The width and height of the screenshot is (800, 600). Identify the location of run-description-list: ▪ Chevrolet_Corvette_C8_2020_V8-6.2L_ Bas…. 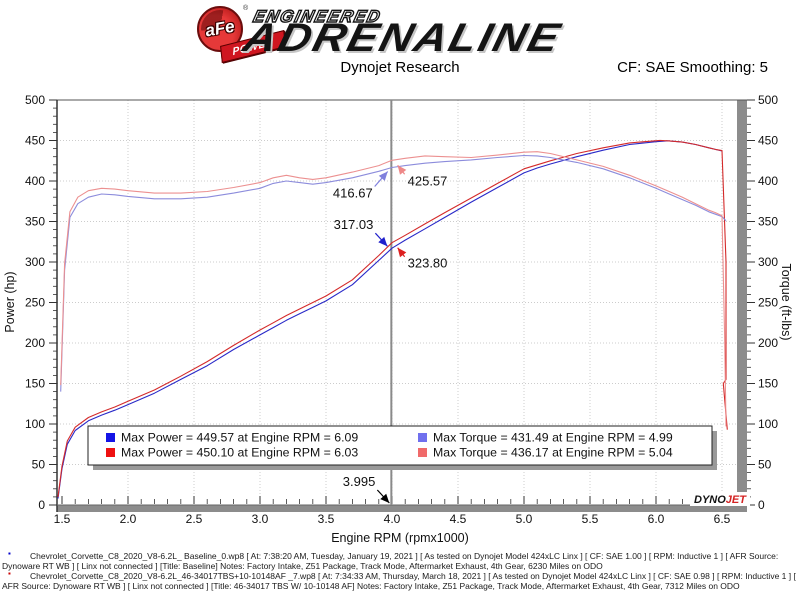
(400, 570).